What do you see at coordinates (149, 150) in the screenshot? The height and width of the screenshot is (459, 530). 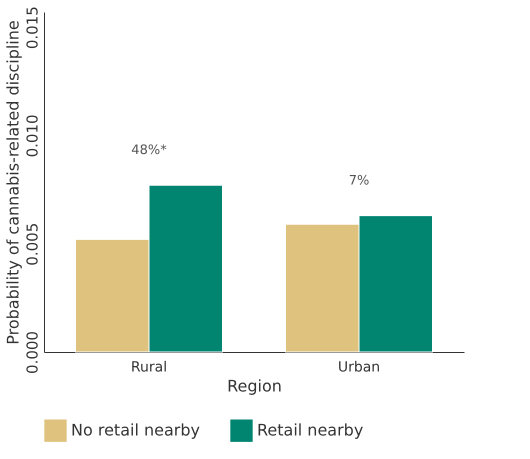 I see `annotation: 48%*` at bounding box center [149, 150].